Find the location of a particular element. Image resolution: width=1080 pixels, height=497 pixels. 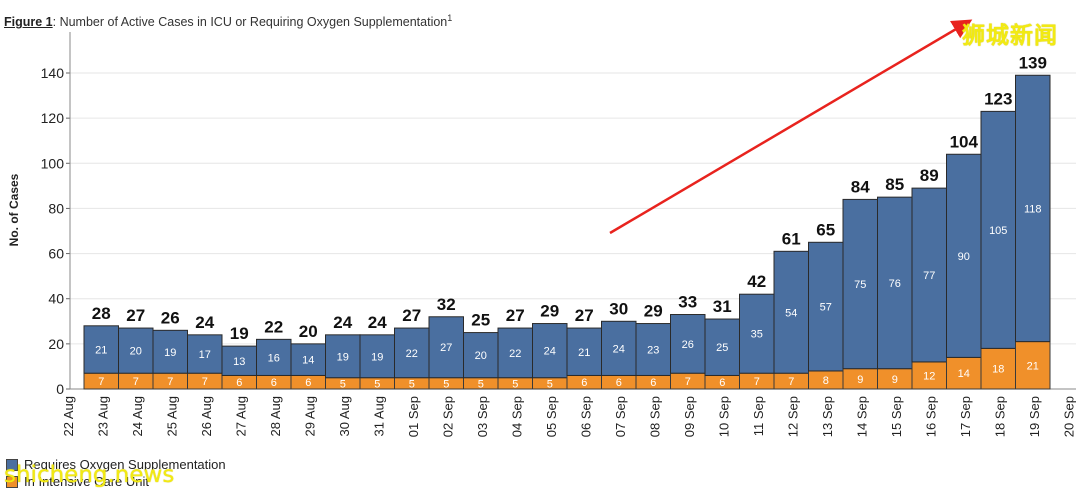

data-label-total: 29 is located at coordinates (653, 311).